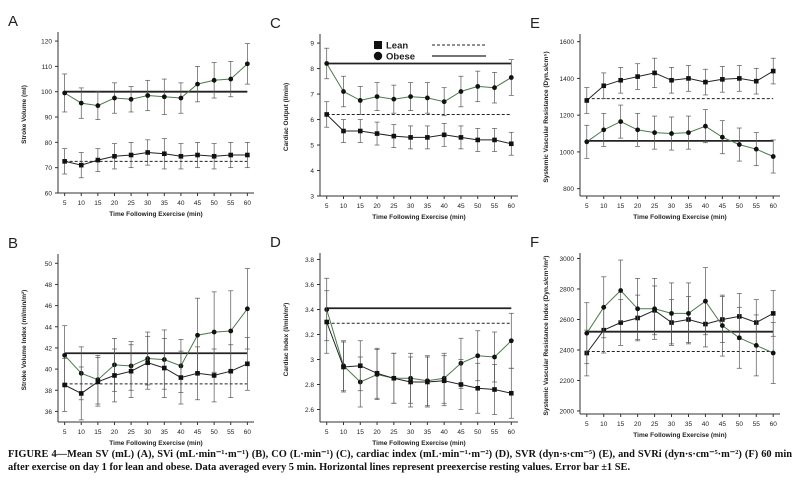 Image resolution: width=800 pixels, height=497 pixels. I want to click on y-tick-label: 40, so click(49, 370).